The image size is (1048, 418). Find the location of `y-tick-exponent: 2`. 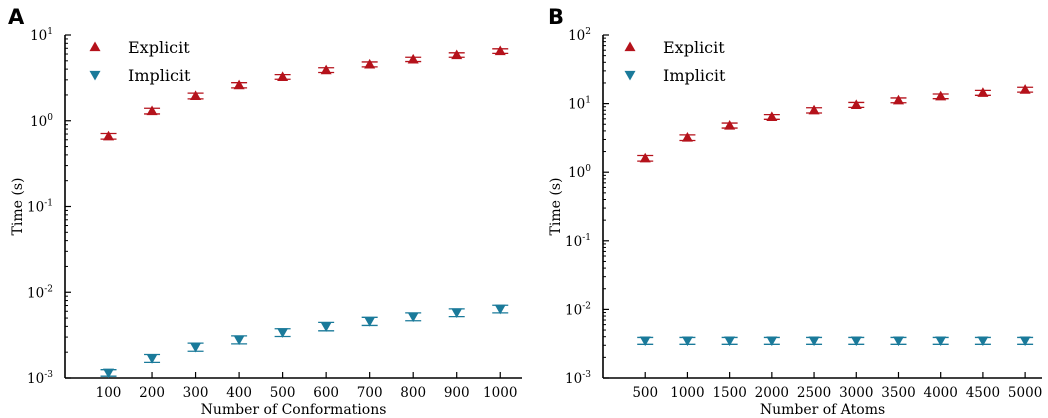

y-tick-exponent: 2 is located at coordinates (588, 32).